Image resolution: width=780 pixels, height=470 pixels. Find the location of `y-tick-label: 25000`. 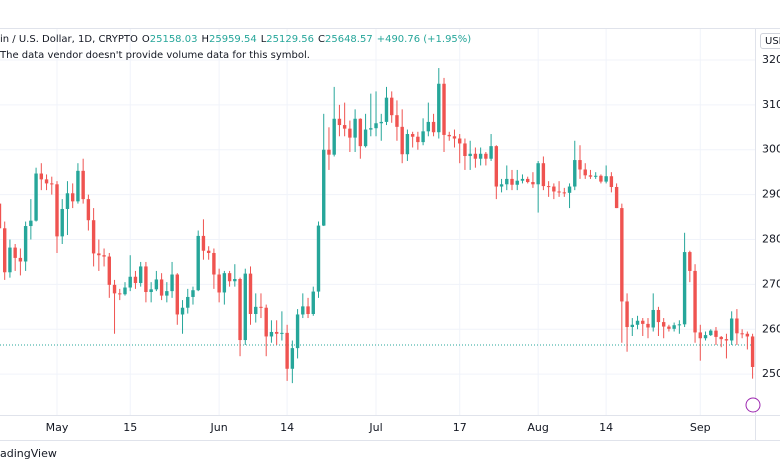

y-tick-label: 25000 is located at coordinates (771, 373).